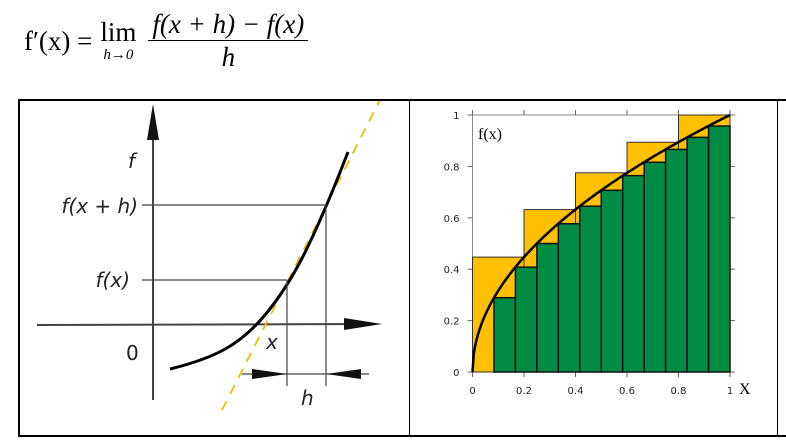 The height and width of the screenshot is (442, 786). I want to click on x-tick-label: 0.2, so click(524, 391).